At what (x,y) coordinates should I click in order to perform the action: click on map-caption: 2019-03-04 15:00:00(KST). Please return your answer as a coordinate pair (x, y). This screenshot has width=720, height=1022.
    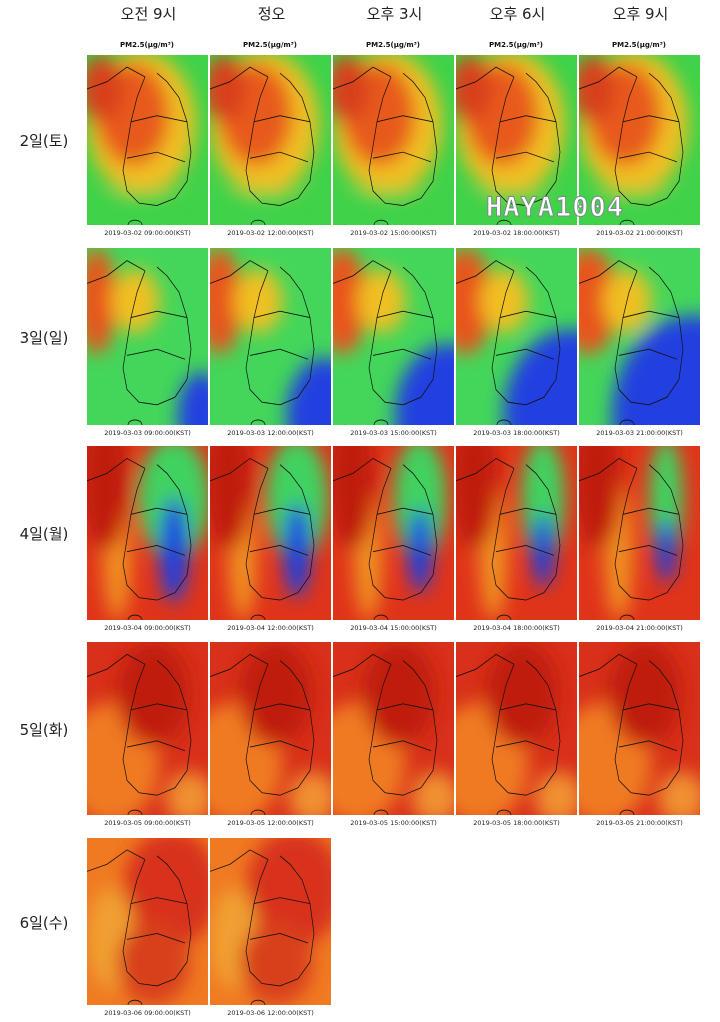
    Looking at the image, I should click on (393, 628).